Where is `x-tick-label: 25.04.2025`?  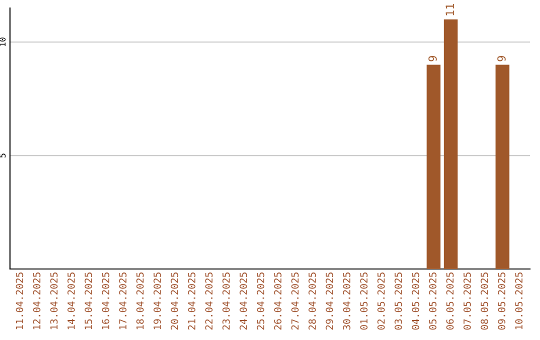 x-tick-label: 25.04.2025 is located at coordinates (260, 301).